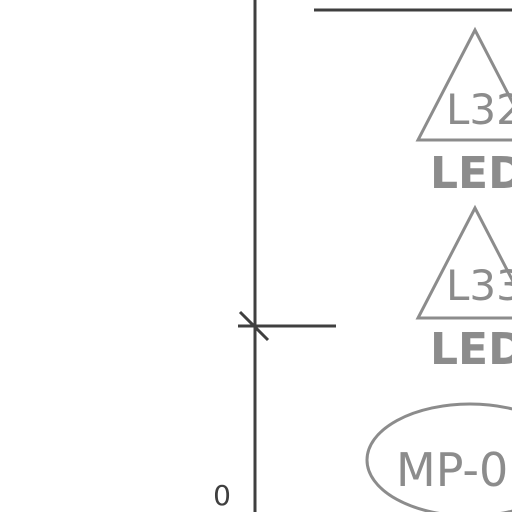 This screenshot has width=512, height=512. I want to click on led-symbol-1: L32 LED, so click(463, 112).